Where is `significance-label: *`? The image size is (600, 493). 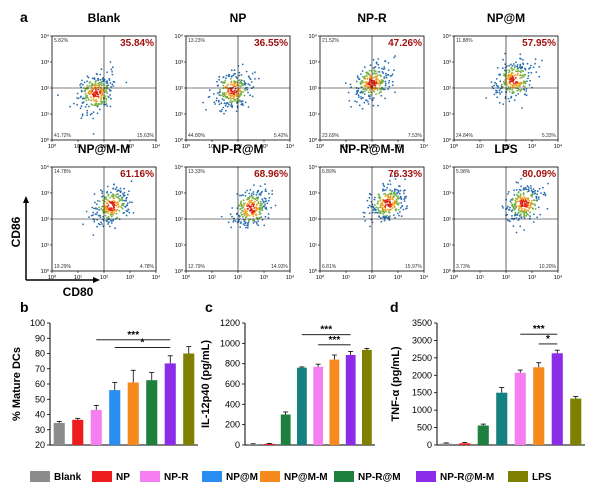 significance-label: * is located at coordinates (143, 342).